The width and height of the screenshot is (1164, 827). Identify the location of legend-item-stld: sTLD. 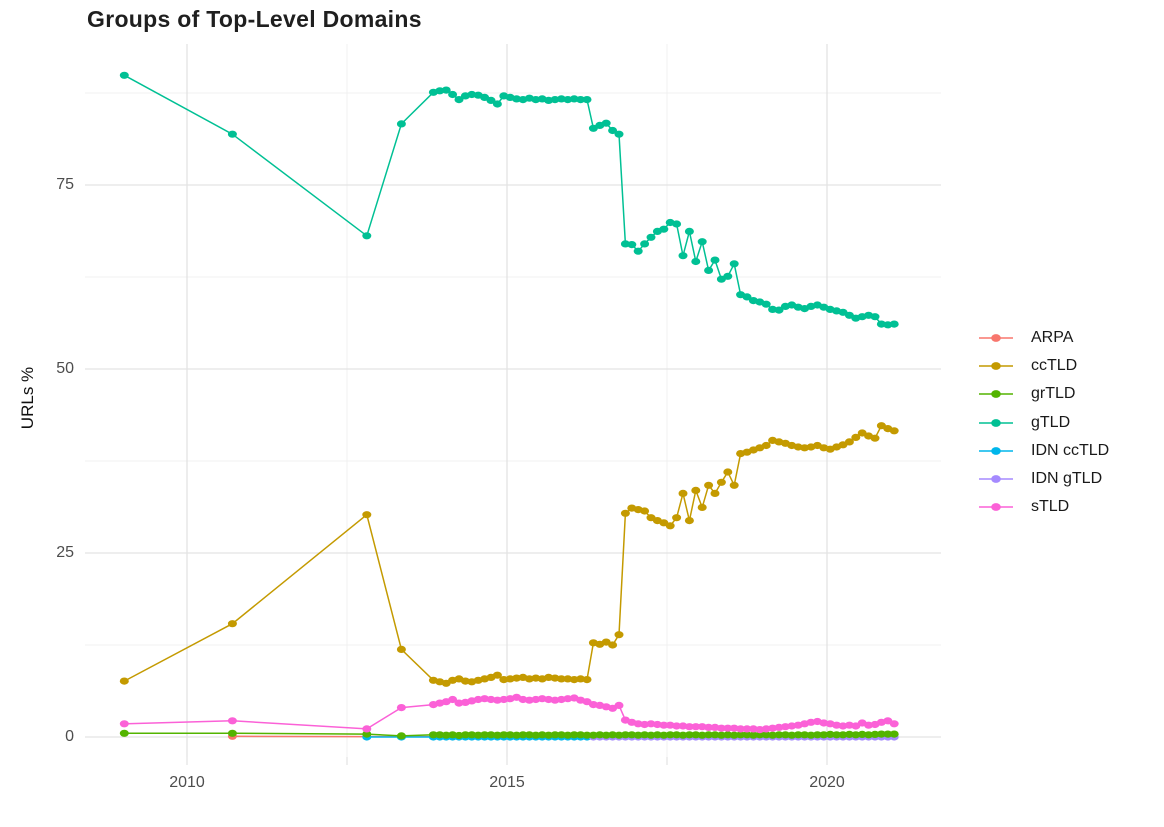
(1043, 507).